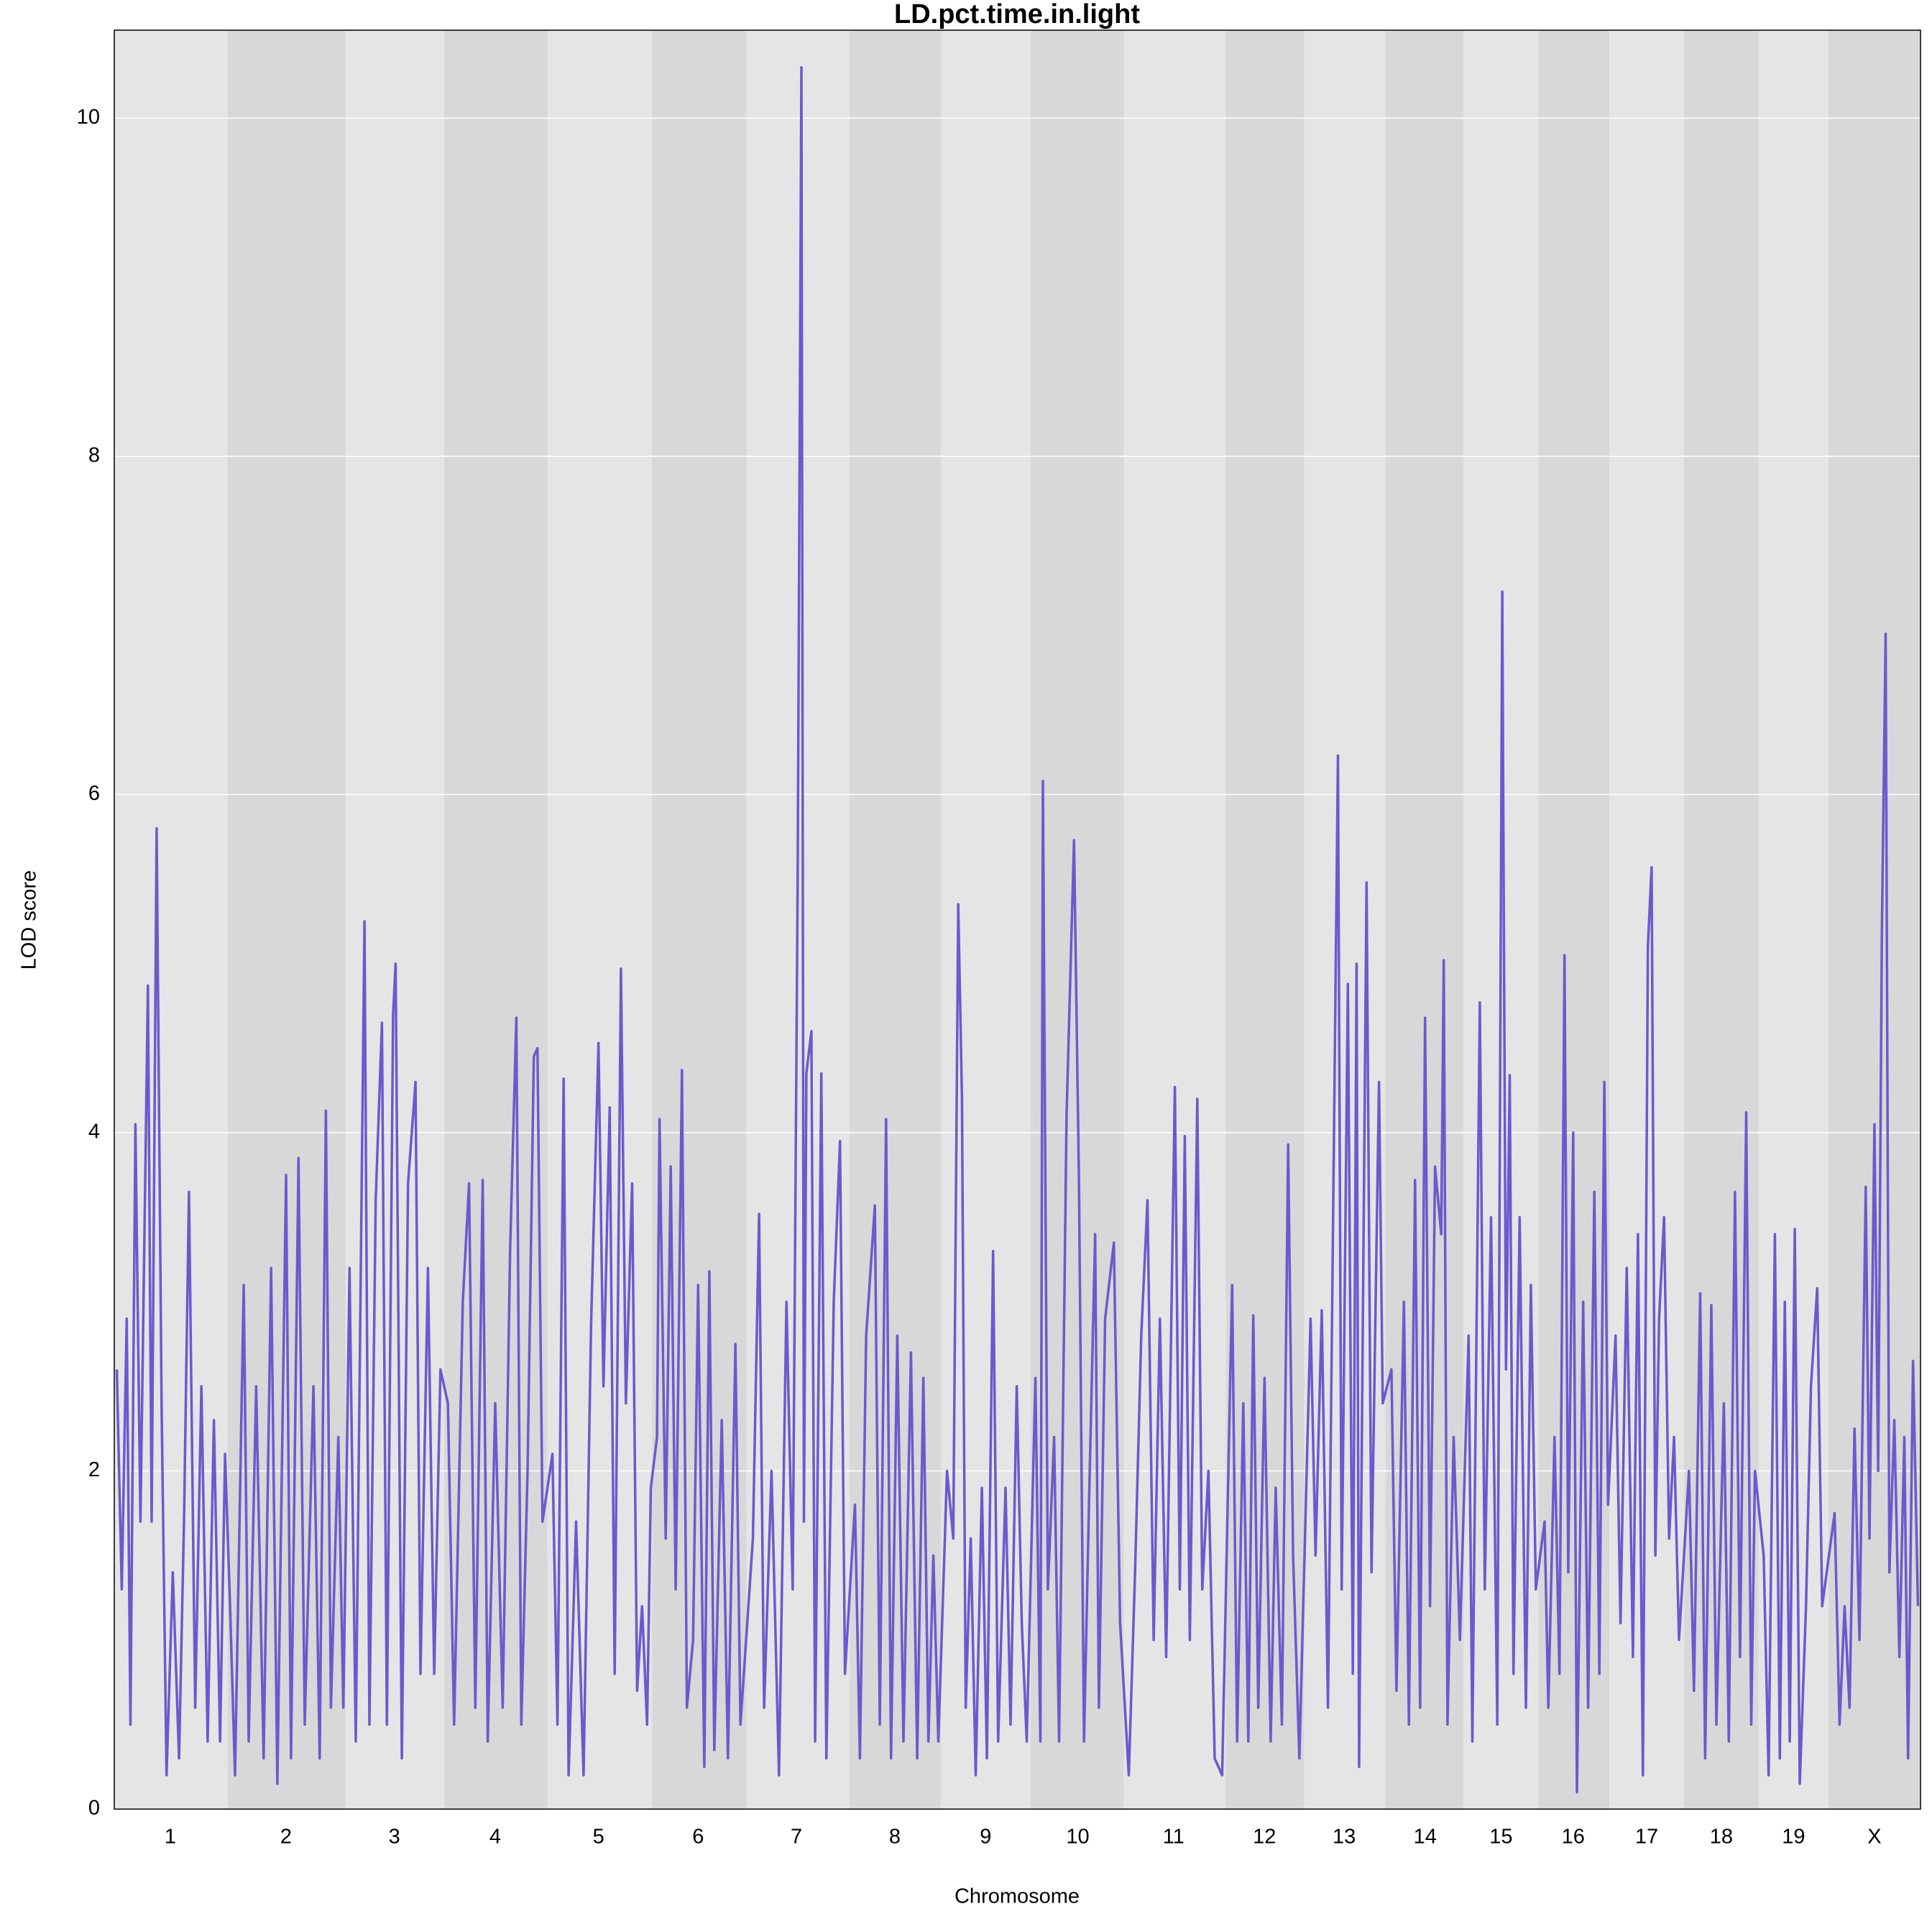  Describe the element at coordinates (1264, 1837) in the screenshot. I see `x-tick-label: 12` at that location.